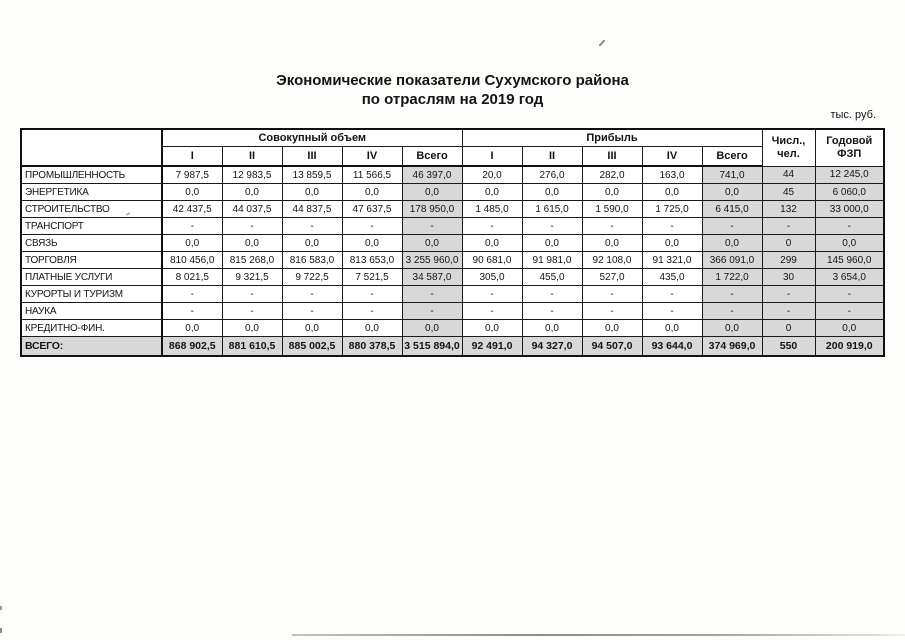 This screenshot has height=640, width=905. Describe the element at coordinates (312, 156) in the screenshot. I see `quarter-header: III` at that location.